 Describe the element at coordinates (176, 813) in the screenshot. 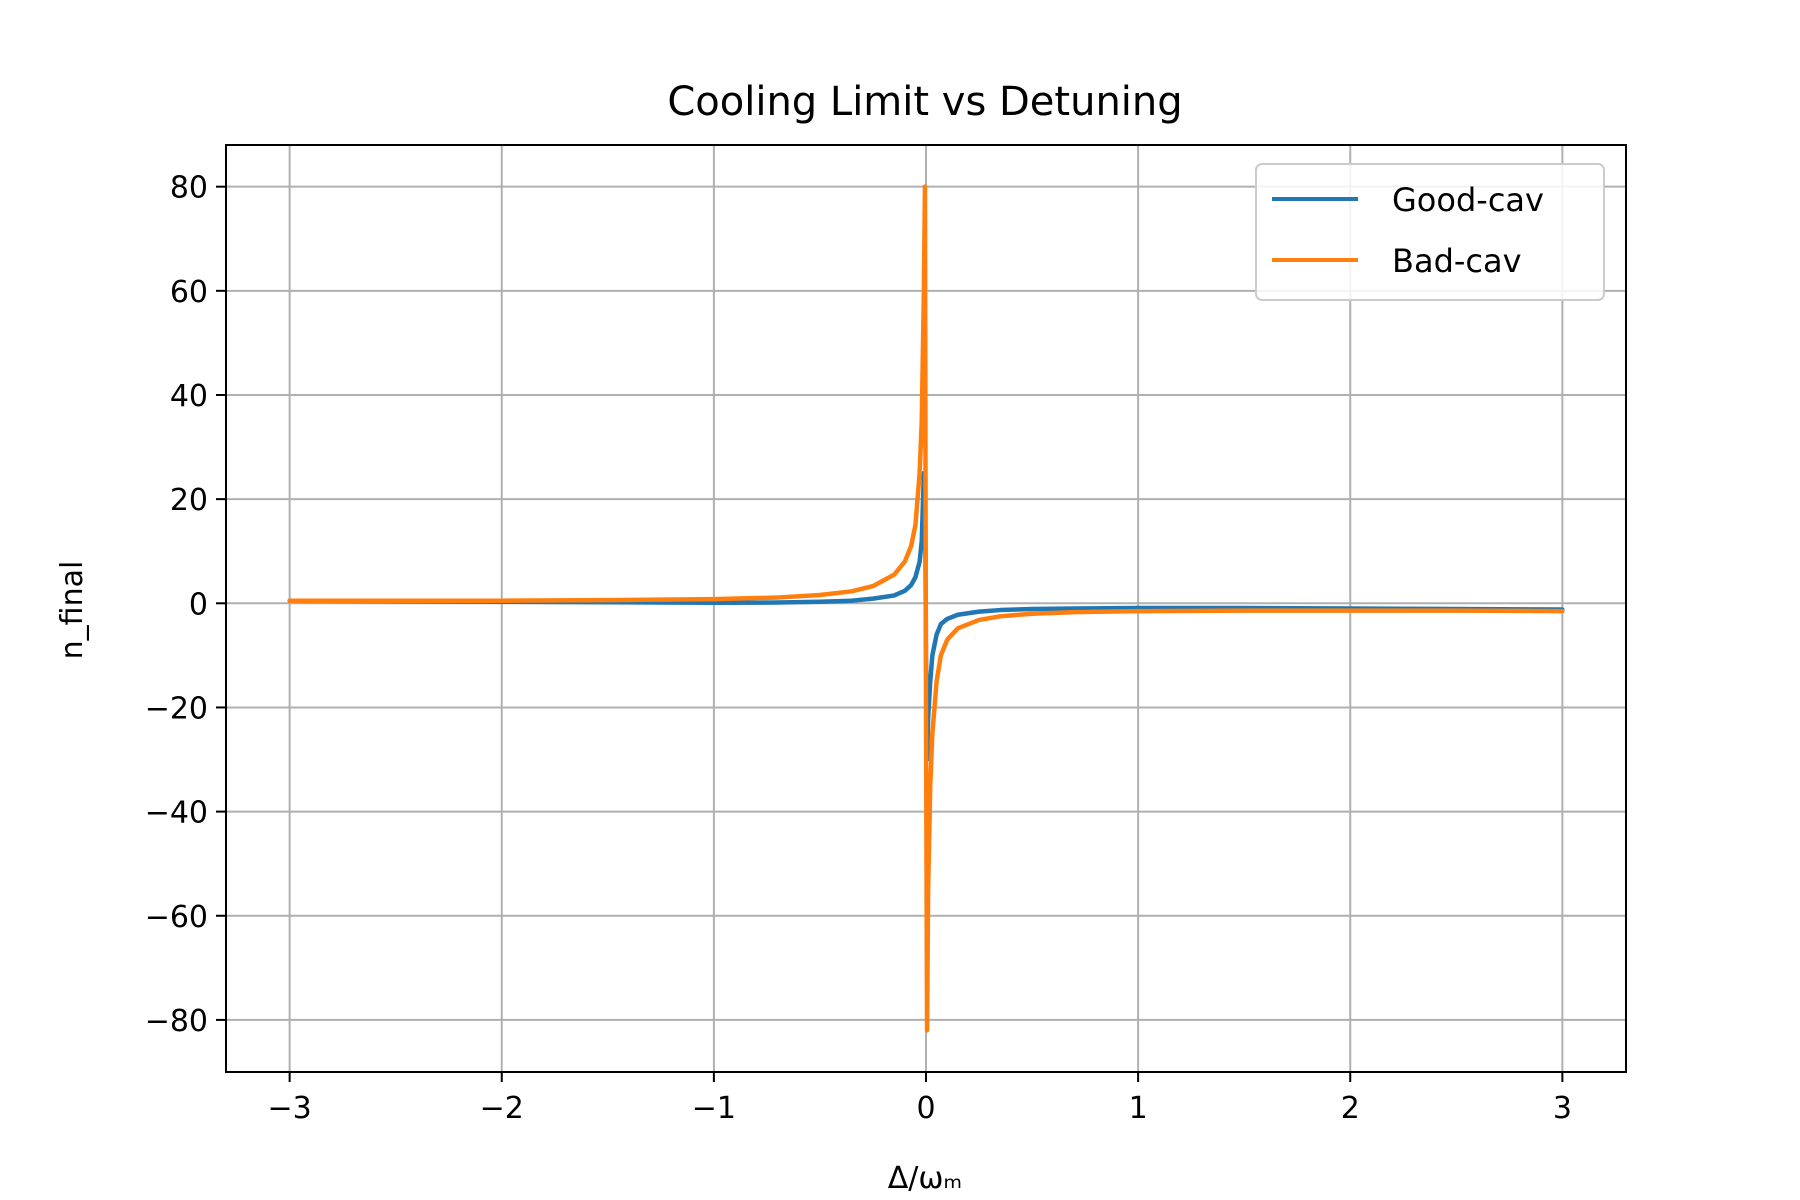

I see `y-tick-label: −40` at that location.